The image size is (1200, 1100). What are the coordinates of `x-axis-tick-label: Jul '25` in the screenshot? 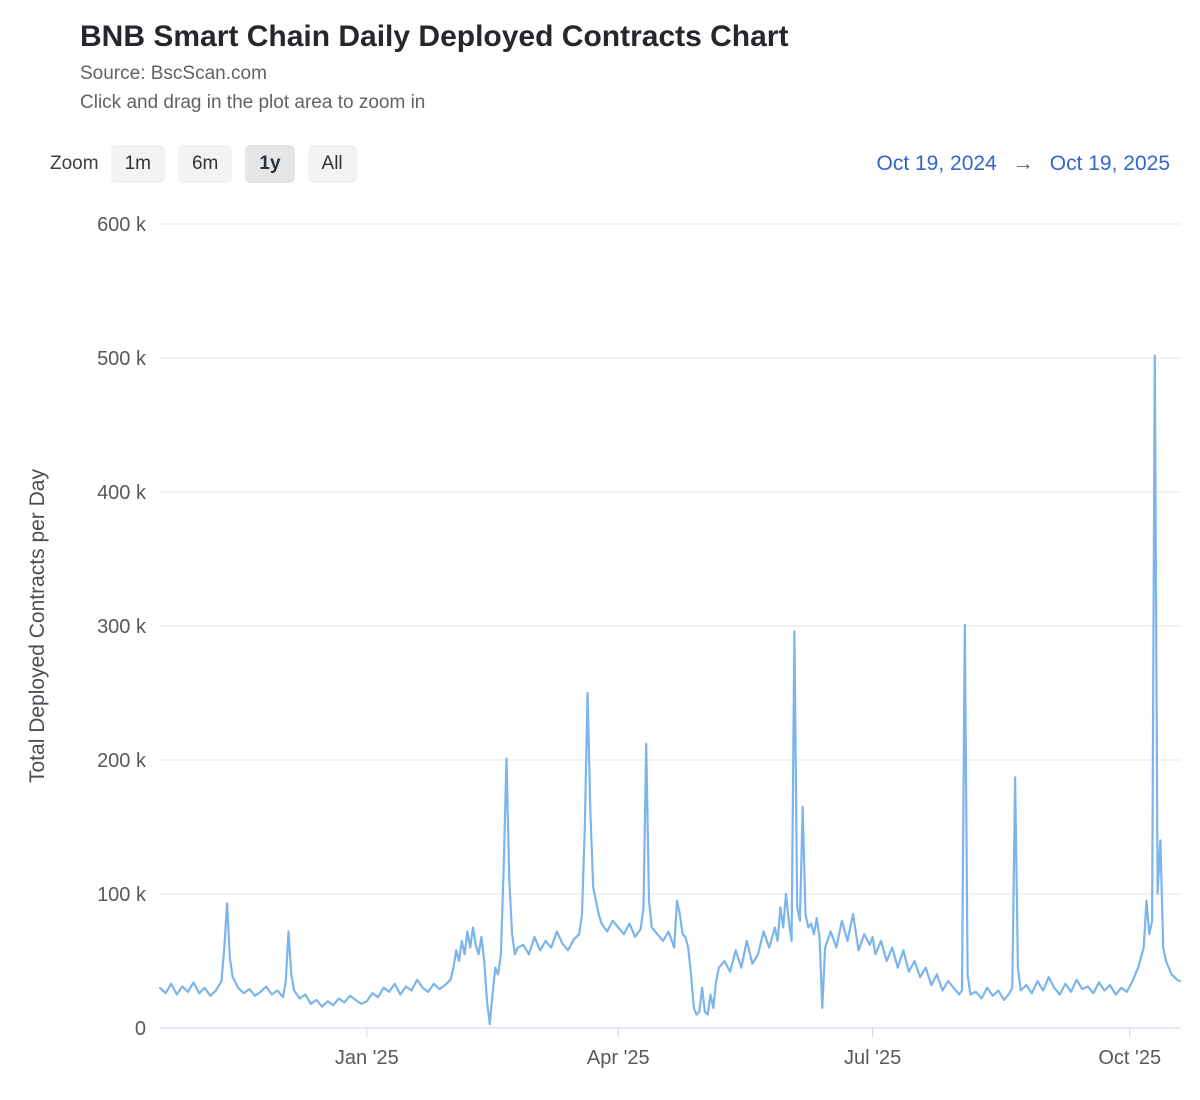 It's located at (872, 1058).